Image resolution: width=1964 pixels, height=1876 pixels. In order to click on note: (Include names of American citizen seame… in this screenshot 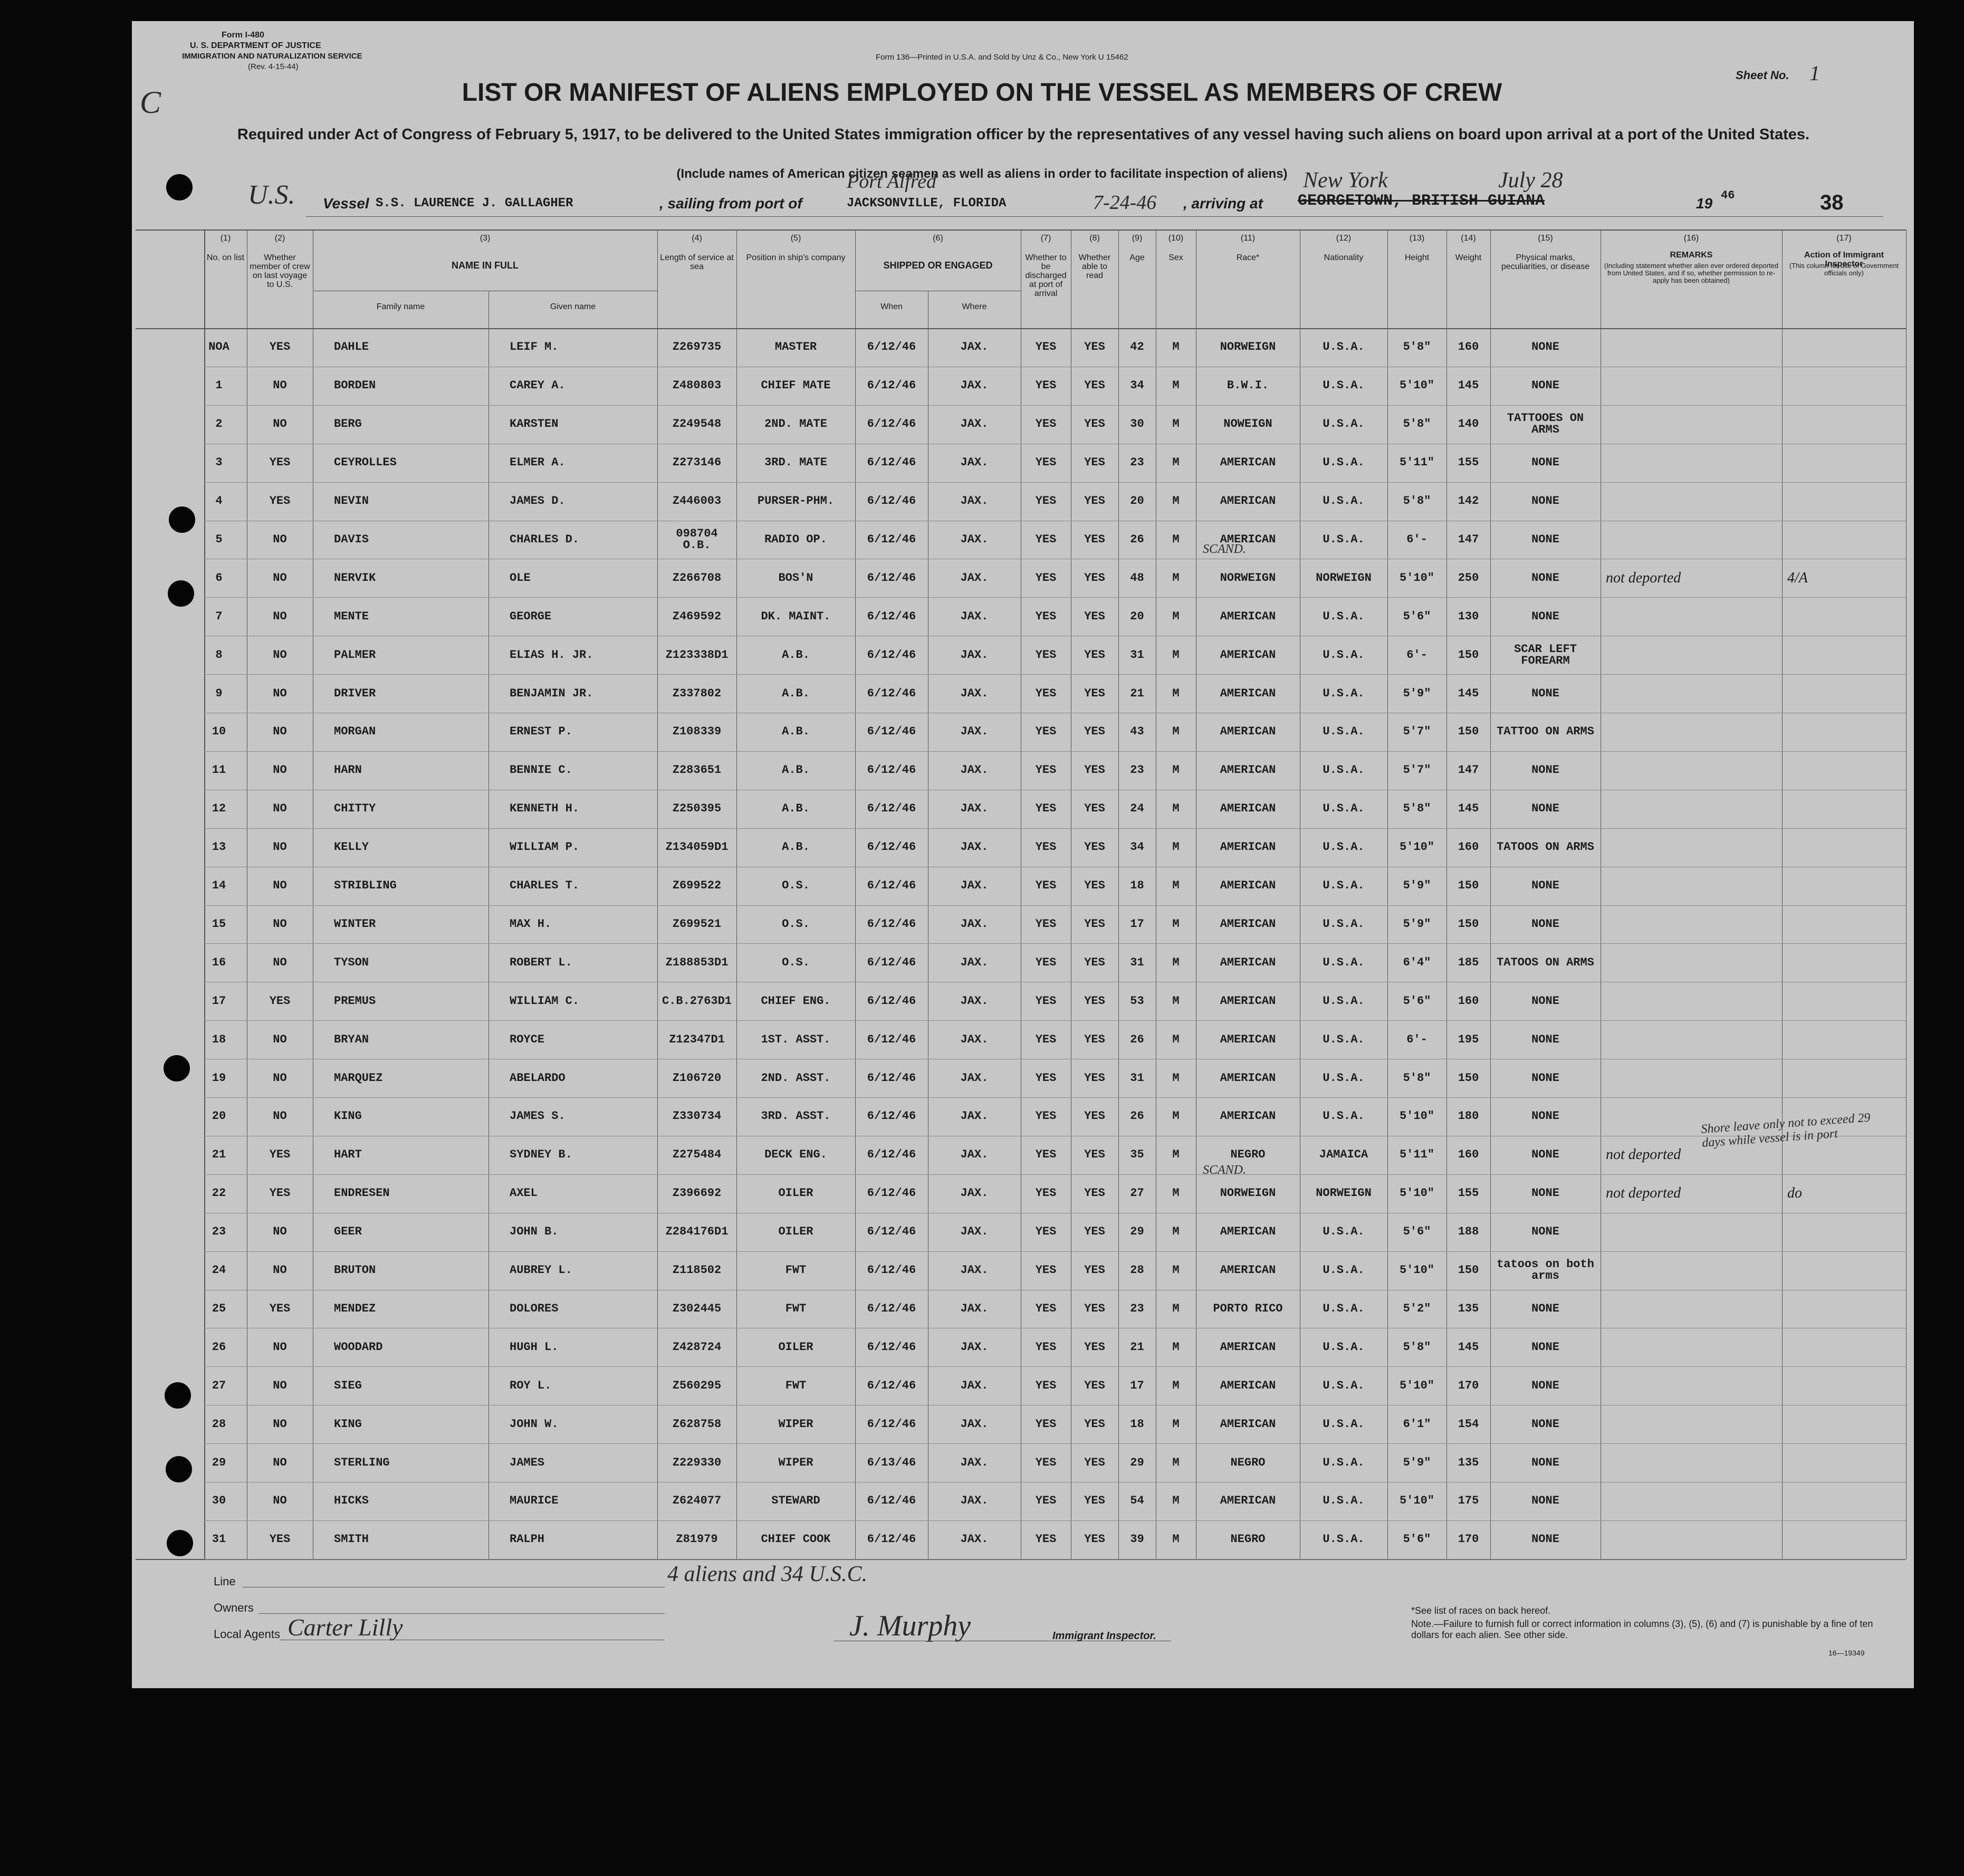, I will do `click(982, 174)`.